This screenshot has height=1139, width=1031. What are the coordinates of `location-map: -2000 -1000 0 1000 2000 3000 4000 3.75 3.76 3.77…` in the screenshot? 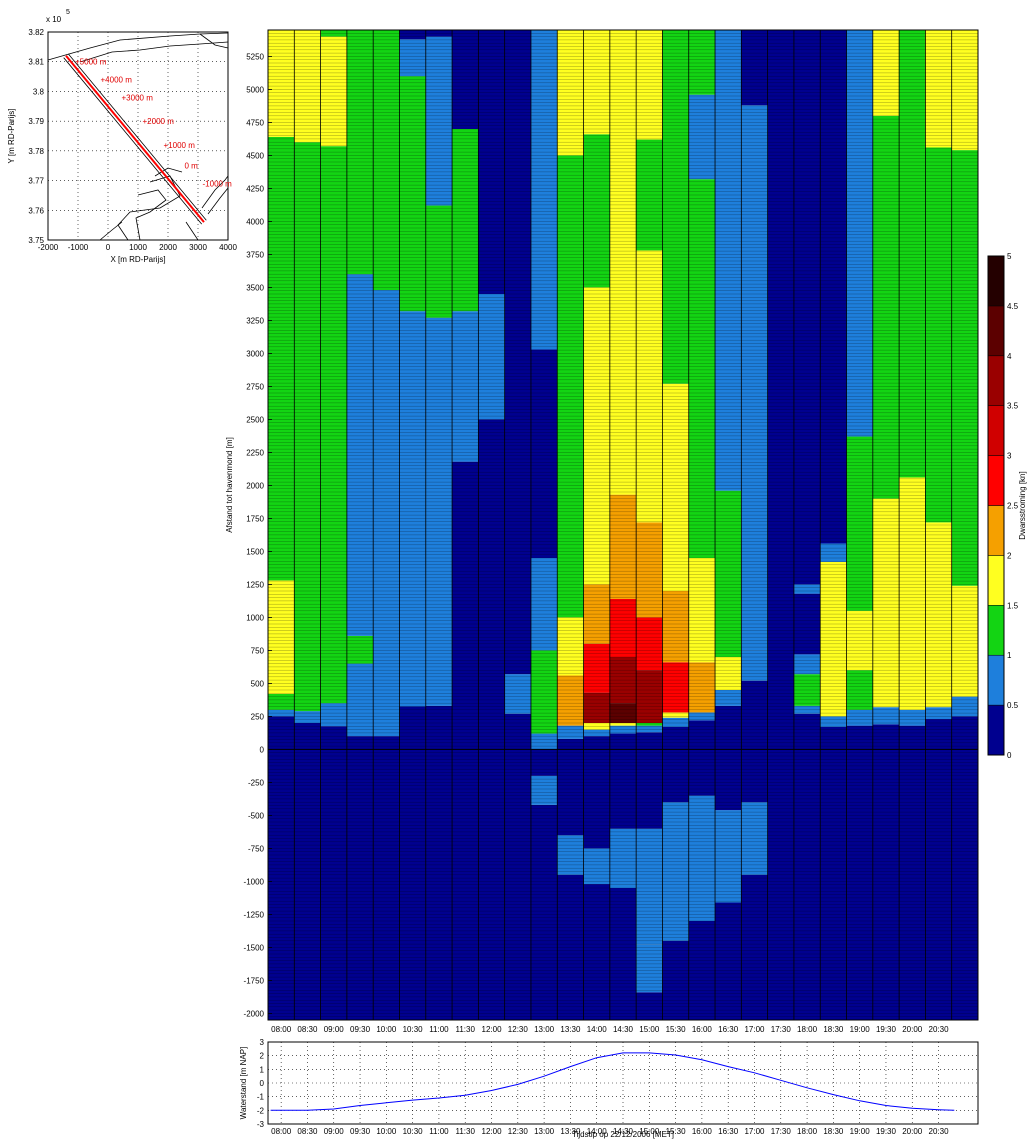 It's located at (122, 136).